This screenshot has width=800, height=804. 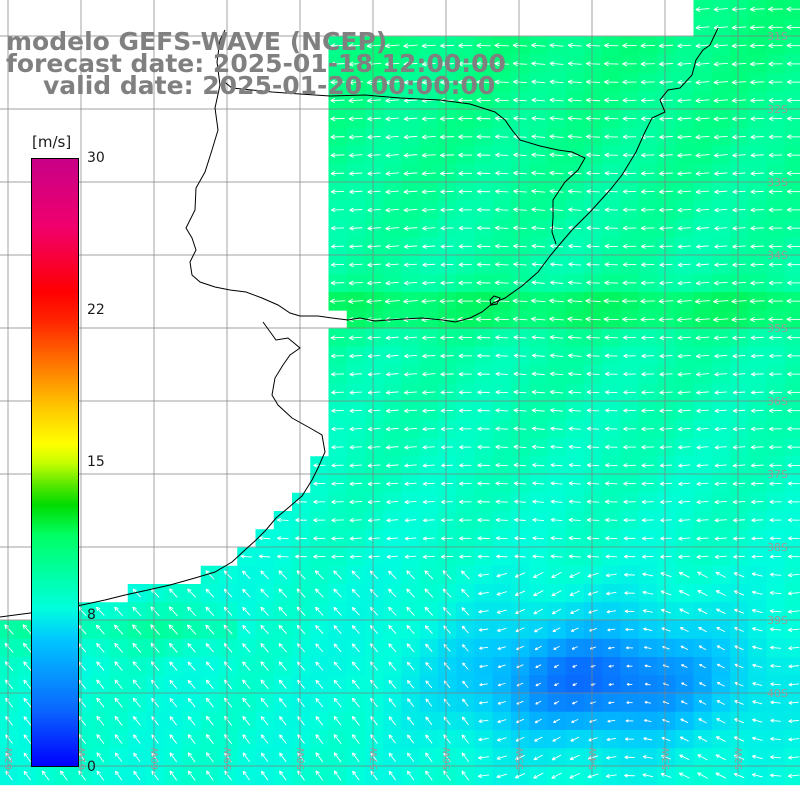 What do you see at coordinates (777, 109) in the screenshot?
I see `lat-label: 32S` at bounding box center [777, 109].